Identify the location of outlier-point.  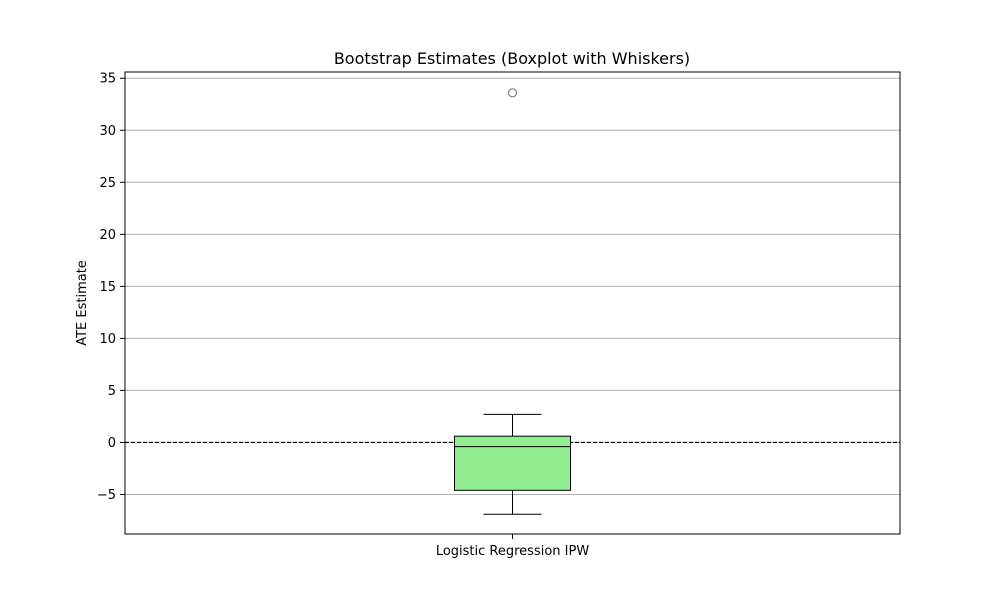
(512, 93).